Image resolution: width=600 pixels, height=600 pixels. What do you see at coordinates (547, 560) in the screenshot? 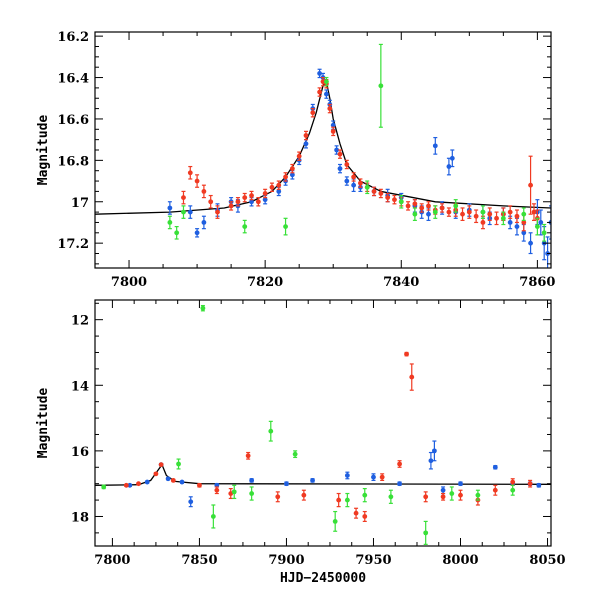
I see `x-tick-label: 8050` at bounding box center [547, 560].